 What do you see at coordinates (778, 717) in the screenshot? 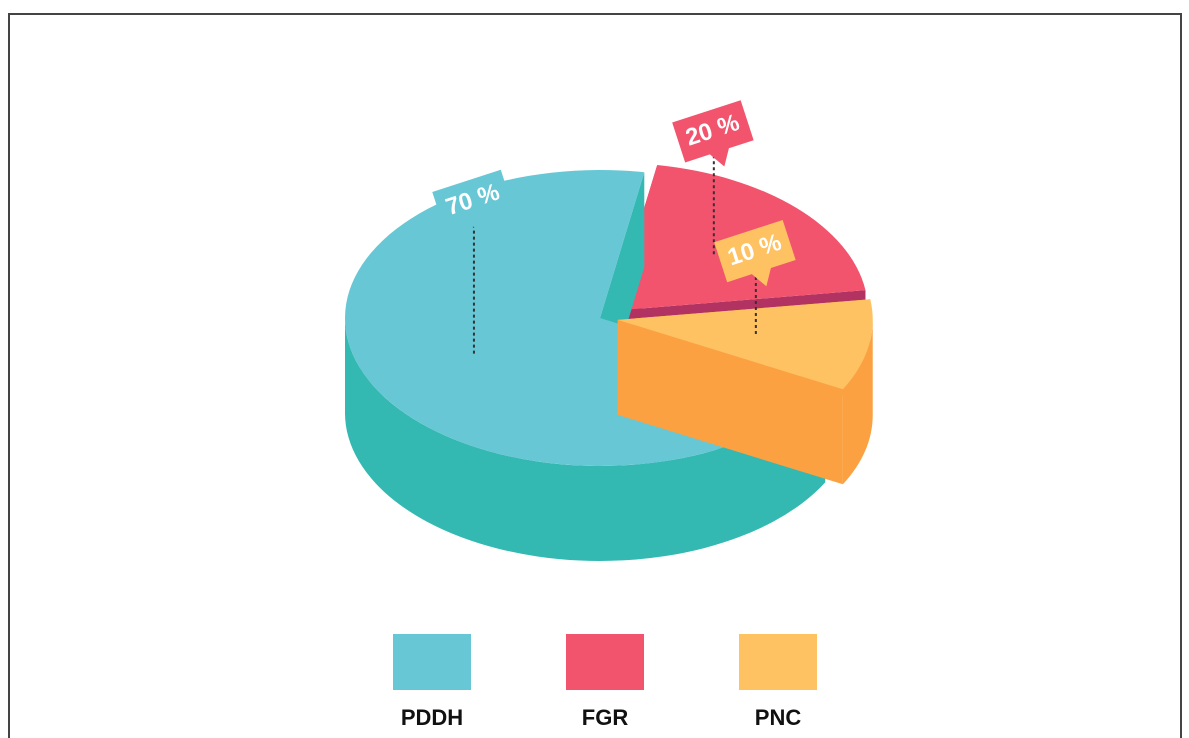
I see `legend-label: PNC` at bounding box center [778, 717].